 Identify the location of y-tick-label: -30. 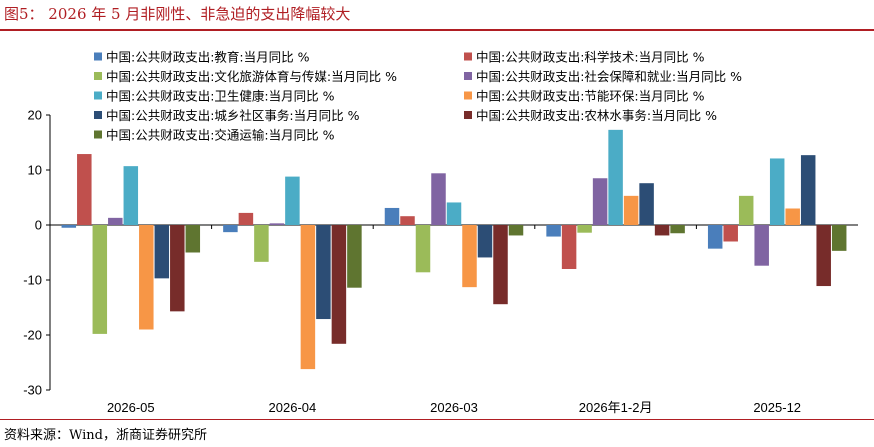
(32, 390).